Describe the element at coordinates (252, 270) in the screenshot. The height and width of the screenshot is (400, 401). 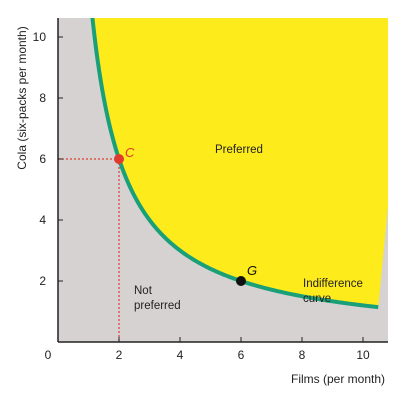
I see `point-label-g: G` at that location.